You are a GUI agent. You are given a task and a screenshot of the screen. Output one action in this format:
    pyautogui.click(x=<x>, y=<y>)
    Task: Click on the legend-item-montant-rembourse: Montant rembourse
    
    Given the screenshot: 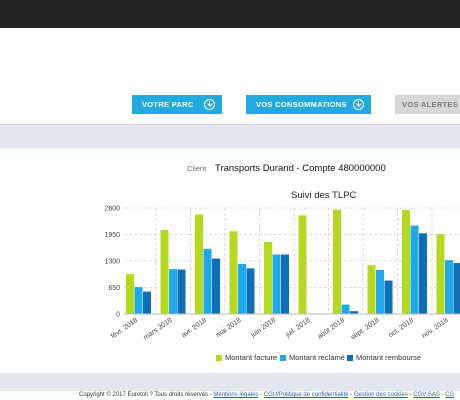 What is the action you would take?
    pyautogui.click(x=384, y=357)
    